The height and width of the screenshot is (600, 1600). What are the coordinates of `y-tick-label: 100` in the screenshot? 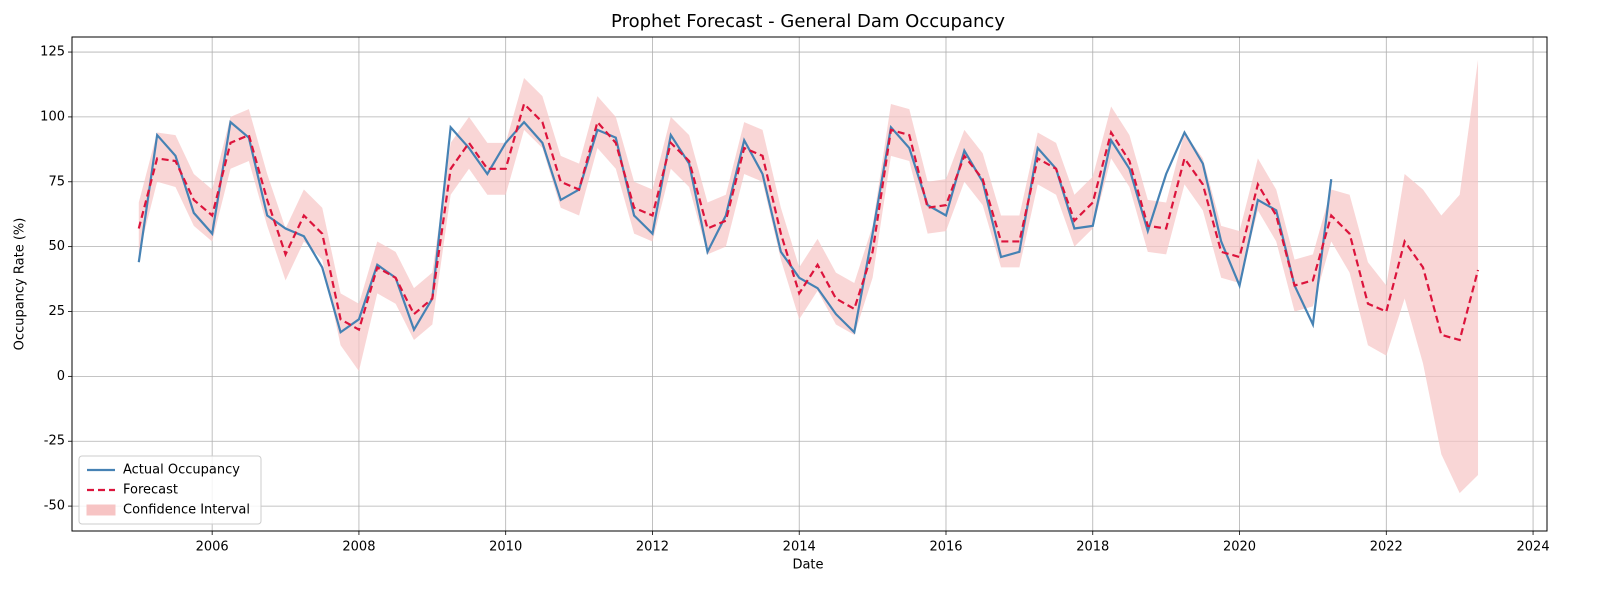 It's located at (52, 116).